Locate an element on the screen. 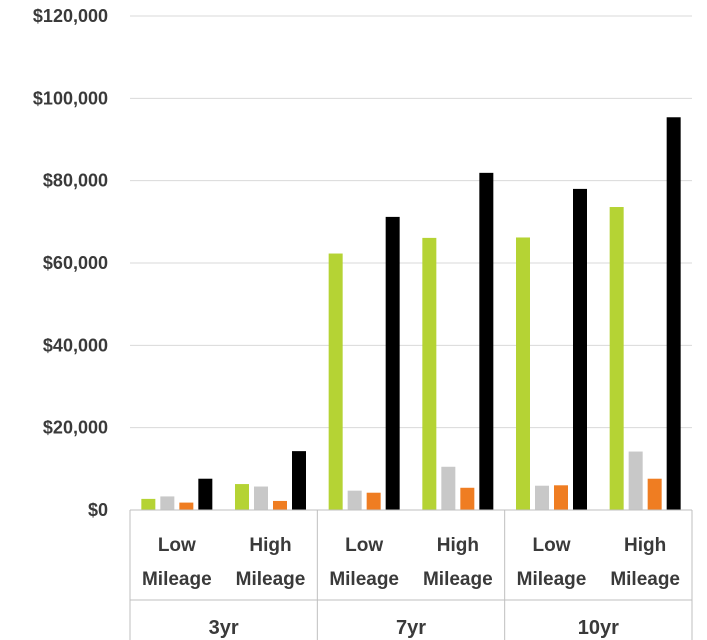  x-group-label: 7yr is located at coordinates (411, 628).